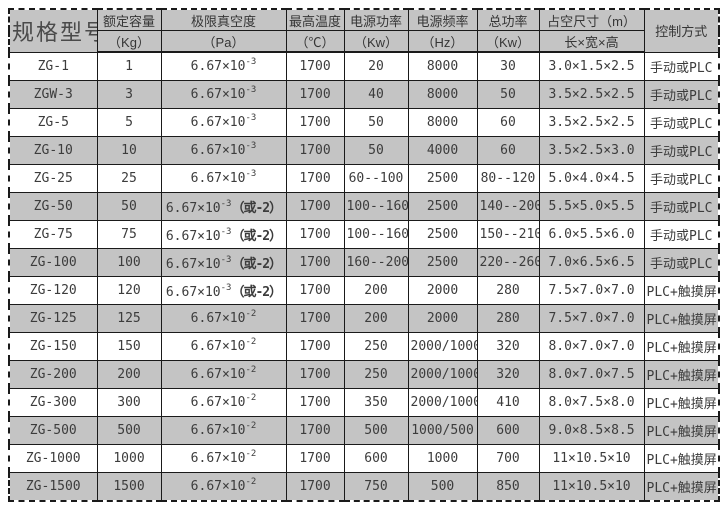 The image size is (726, 510). I want to click on cell-size: 6.0×5.5×6.0, so click(591, 234).